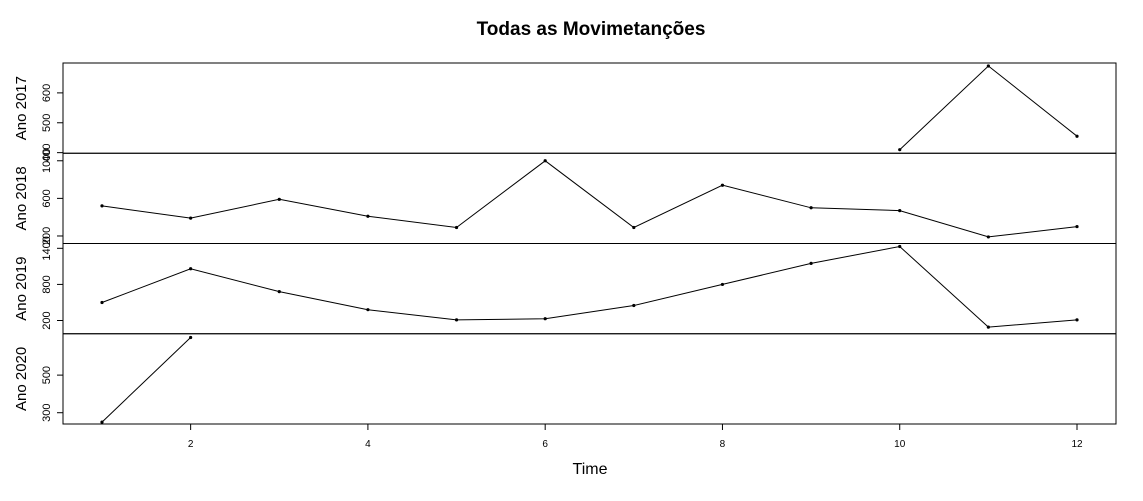 Image resolution: width=1143 pixels, height=501 pixels. Describe the element at coordinates (635, 436) in the screenshot. I see `x-axis: 2 4 6 8 10 12` at that location.